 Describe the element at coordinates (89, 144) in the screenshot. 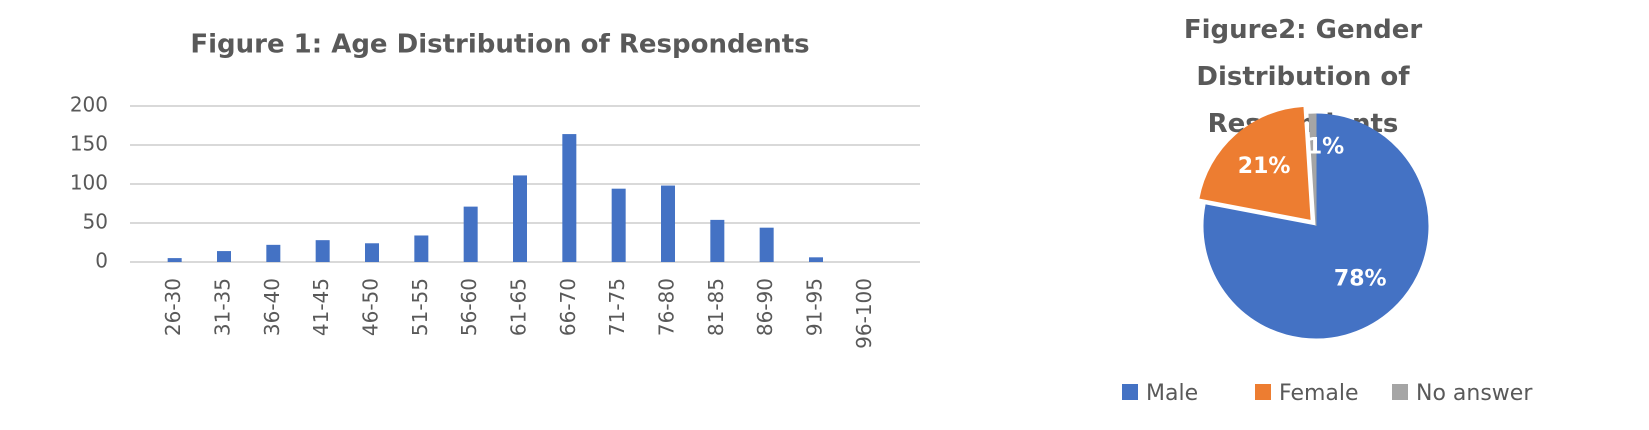

I see `y-tick-label: 150` at that location.